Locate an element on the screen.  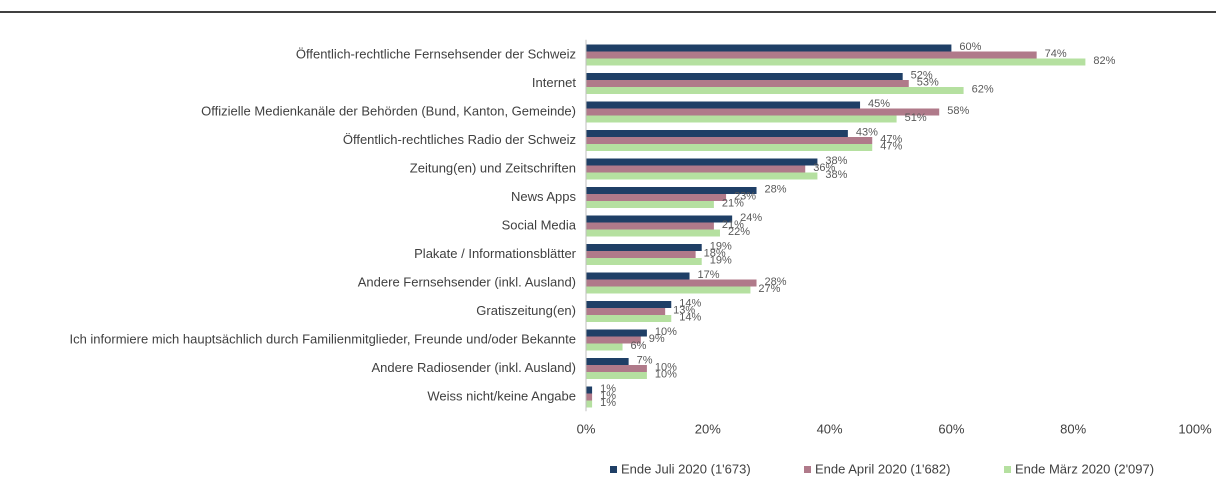
x-tick-label: 0% is located at coordinates (586, 428).